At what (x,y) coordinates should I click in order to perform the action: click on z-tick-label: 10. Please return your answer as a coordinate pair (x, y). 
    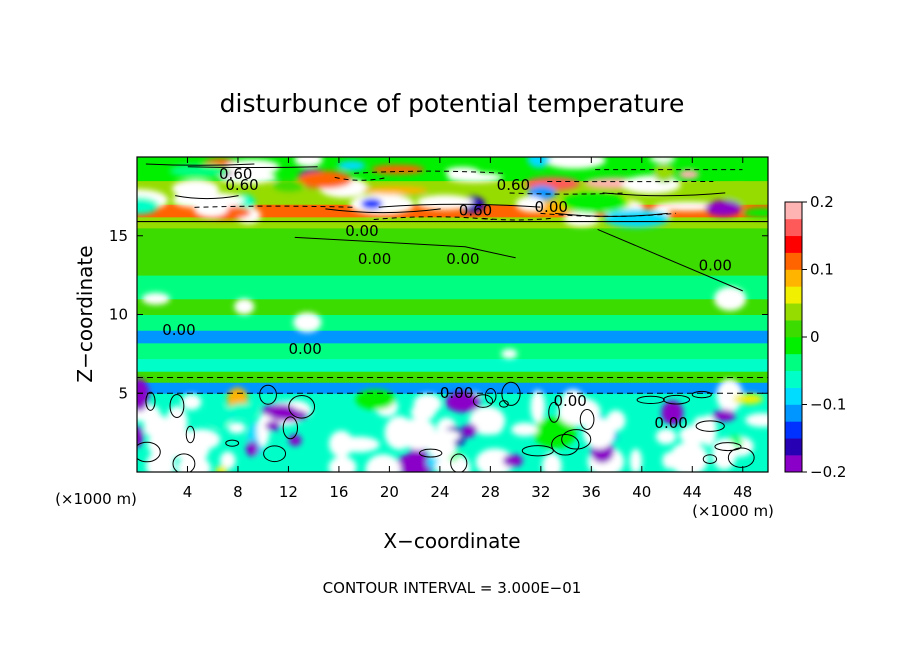
    Looking at the image, I should click on (118, 315).